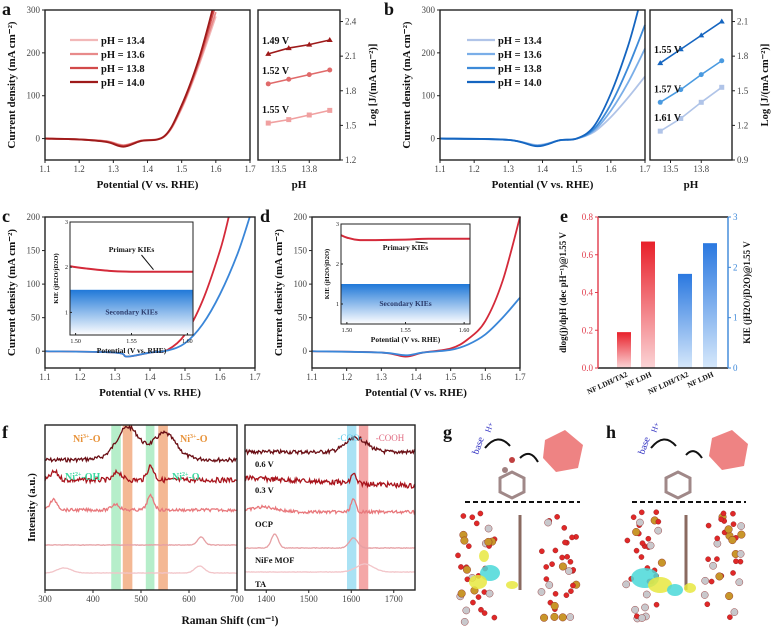 This screenshot has width=776, height=634. I want to click on panel-d-x-tick-label: 1.4, so click(416, 377).